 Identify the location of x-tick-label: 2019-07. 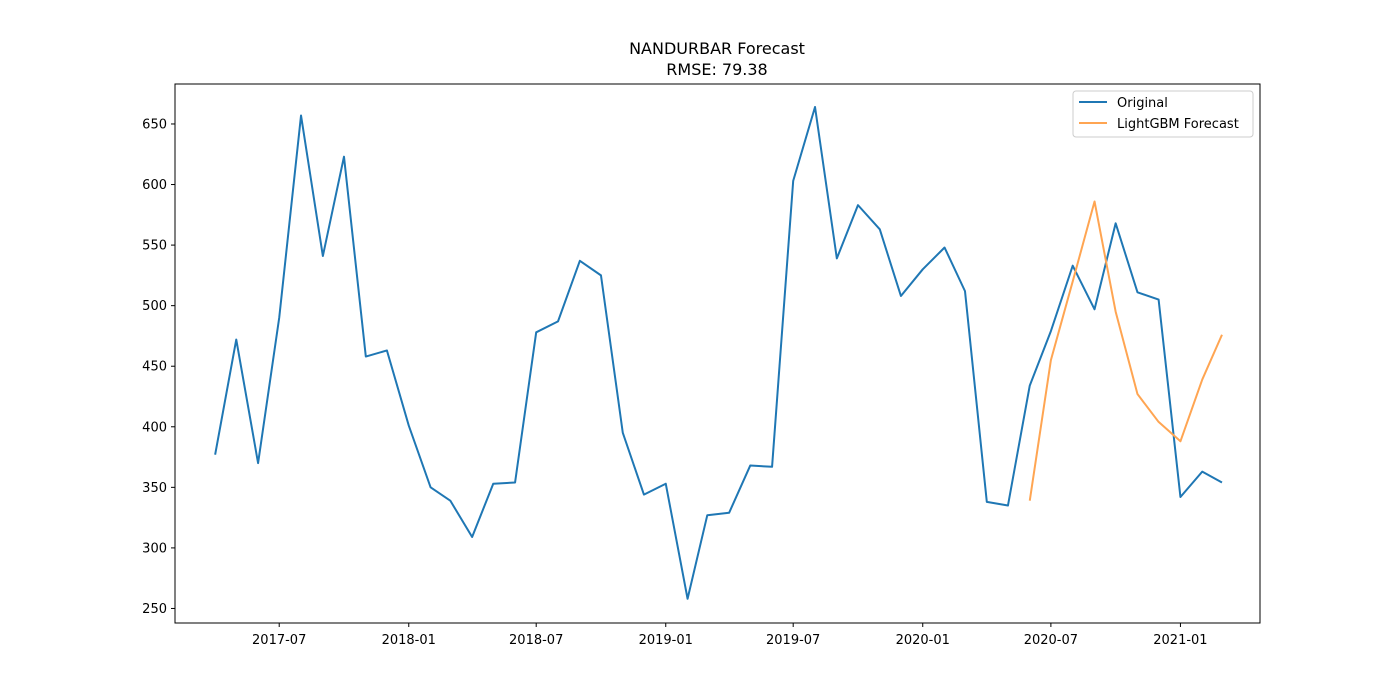
(793, 640).